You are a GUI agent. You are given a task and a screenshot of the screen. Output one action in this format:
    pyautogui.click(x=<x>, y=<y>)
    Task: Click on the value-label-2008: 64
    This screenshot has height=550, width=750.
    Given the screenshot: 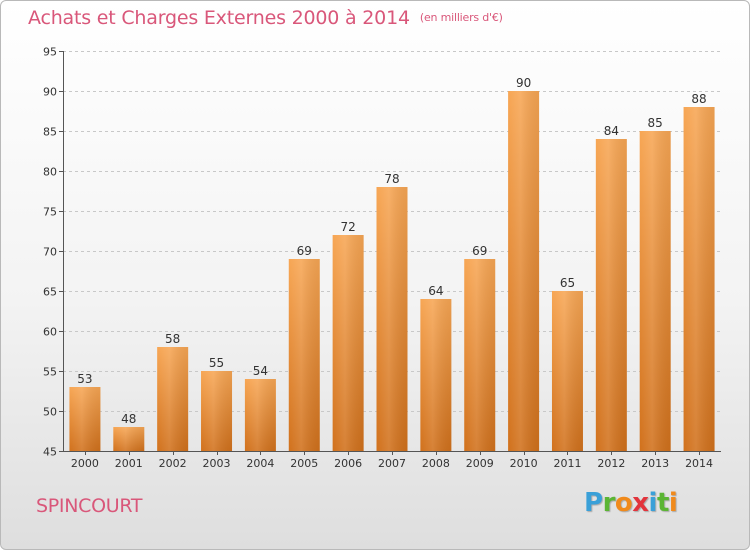 What is the action you would take?
    pyautogui.click(x=435, y=291)
    